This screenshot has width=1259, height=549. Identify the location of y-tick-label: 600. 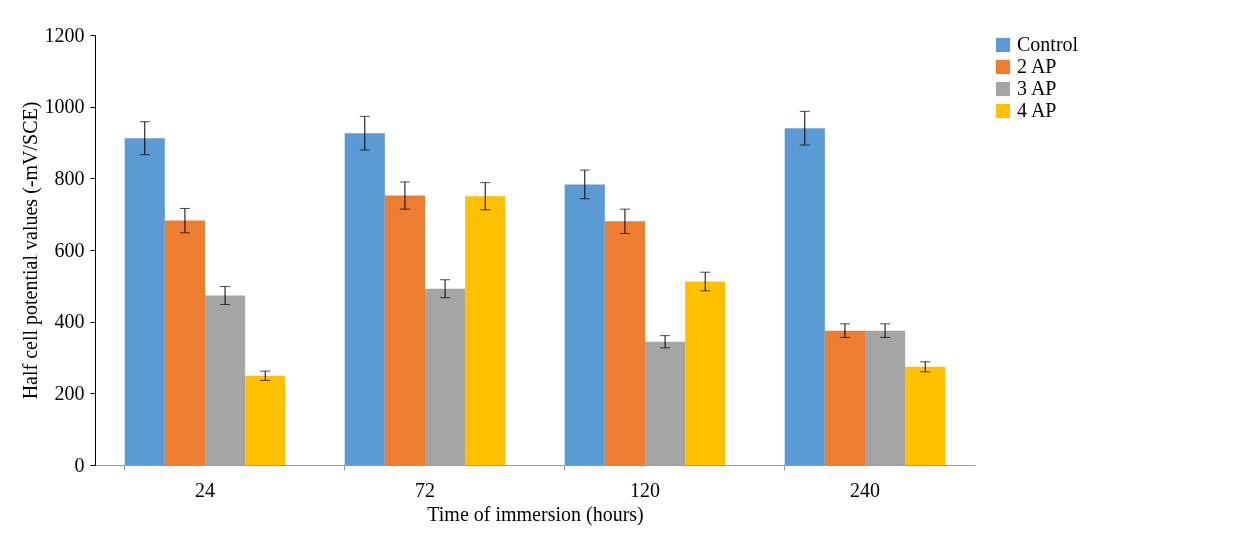
(69, 249).